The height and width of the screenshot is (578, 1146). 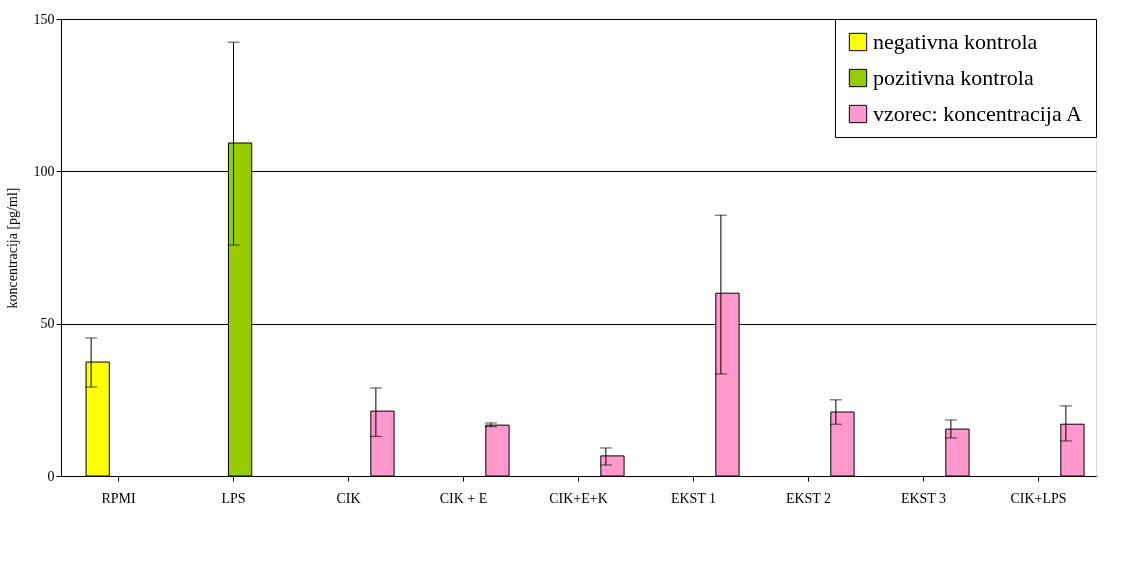 What do you see at coordinates (953, 77) in the screenshot?
I see `legend-label: pozitivna kontrola` at bounding box center [953, 77].